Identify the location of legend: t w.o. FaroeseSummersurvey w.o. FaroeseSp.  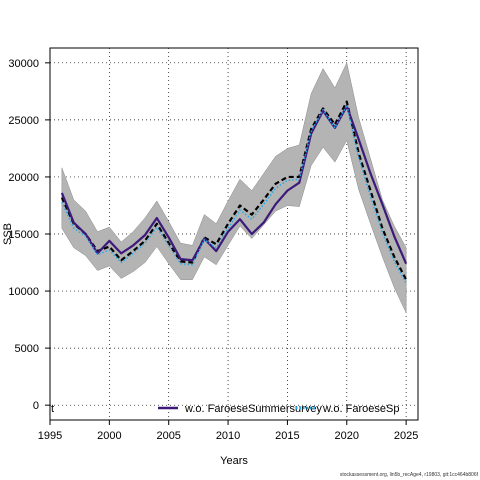
(225, 409).